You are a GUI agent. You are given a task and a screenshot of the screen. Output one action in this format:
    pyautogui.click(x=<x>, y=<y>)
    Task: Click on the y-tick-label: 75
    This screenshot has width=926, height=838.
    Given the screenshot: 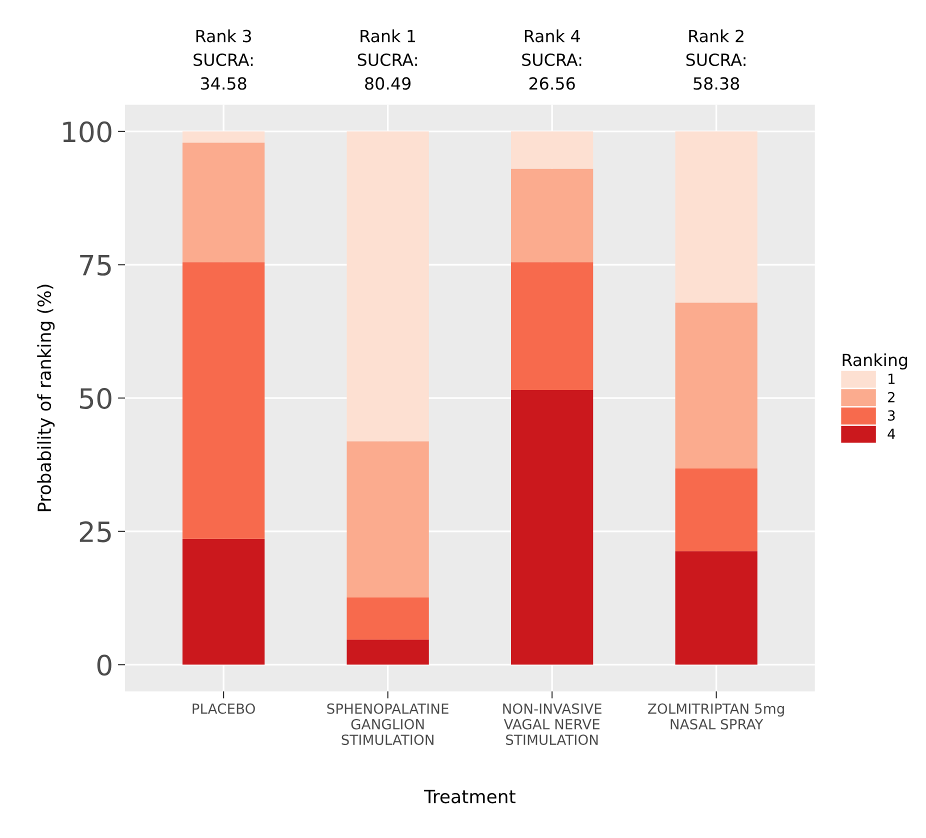 What is the action you would take?
    pyautogui.click(x=95, y=265)
    